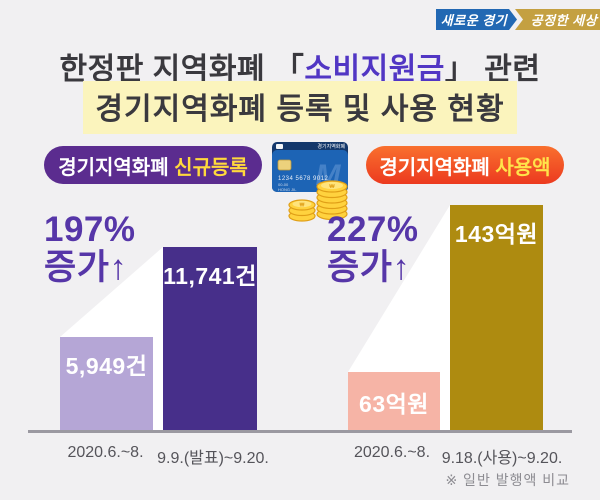 The width and height of the screenshot is (600, 500). What do you see at coordinates (210, 276) in the screenshot?
I see `bar-registrations-after-label: 11,741건` at bounding box center [210, 276].